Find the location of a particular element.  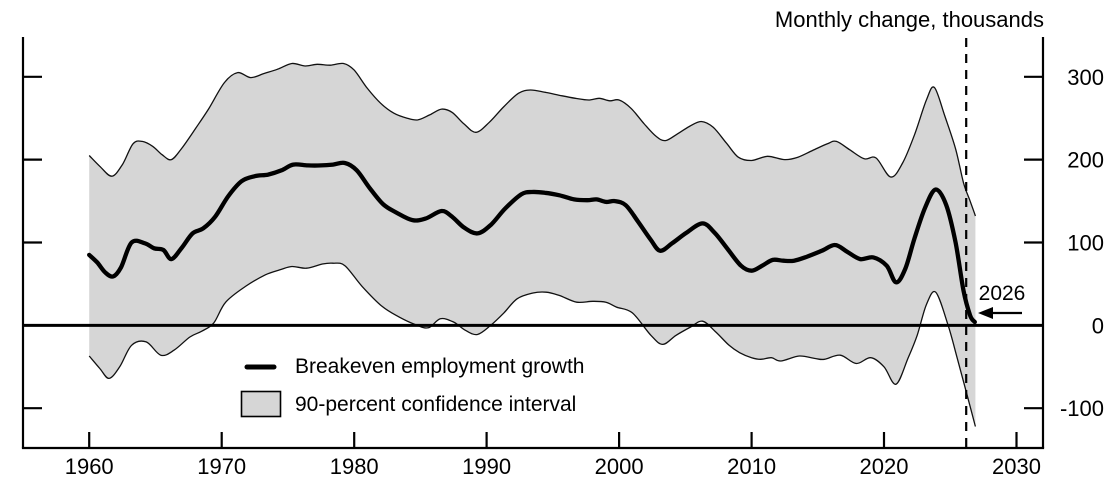

y-tick-label: 100 is located at coordinates (1085, 243).